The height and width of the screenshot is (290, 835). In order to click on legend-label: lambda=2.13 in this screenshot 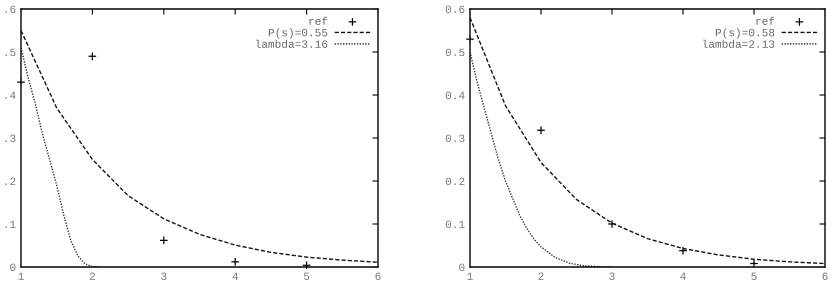, I will do `click(738, 44)`.